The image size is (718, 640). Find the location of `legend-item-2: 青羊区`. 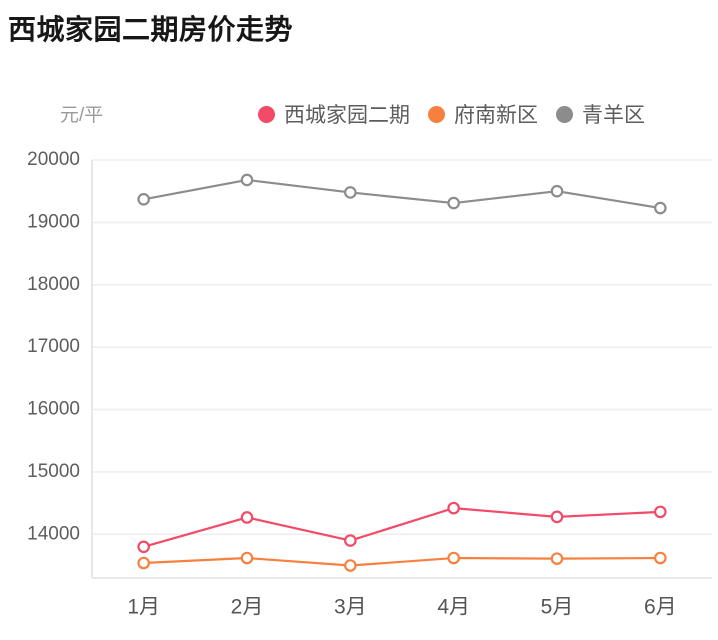

legend-item-2: 青羊区 is located at coordinates (600, 114).